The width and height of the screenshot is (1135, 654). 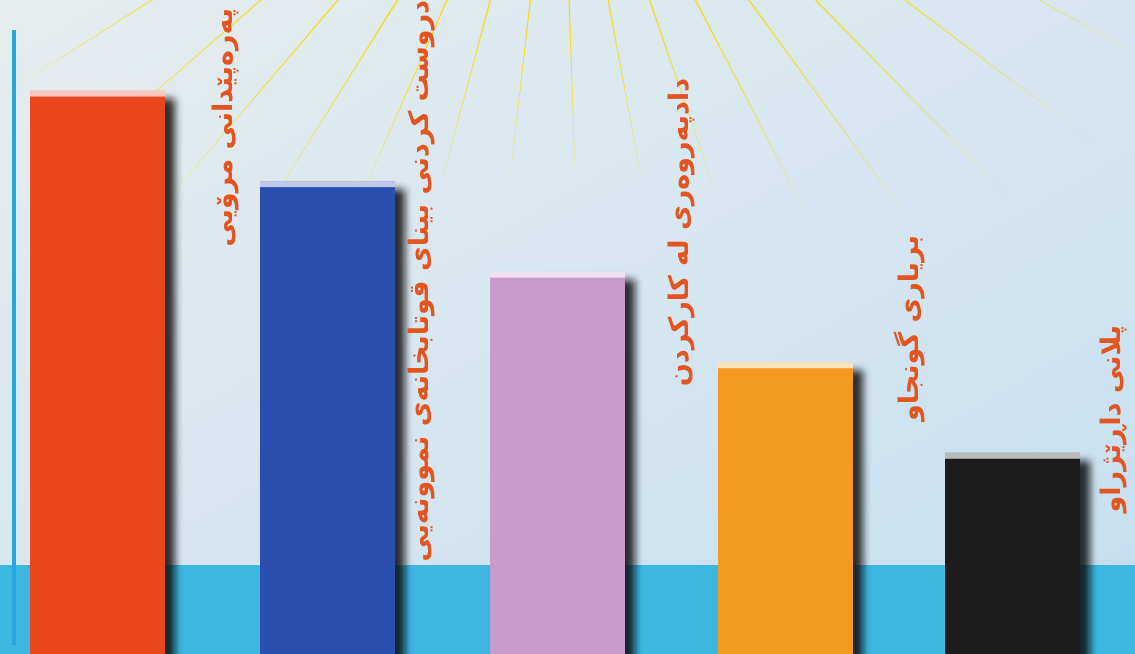 What do you see at coordinates (223, 127) in the screenshot?
I see `category-label: پەرەپێدانی مرۆیی` at bounding box center [223, 127].